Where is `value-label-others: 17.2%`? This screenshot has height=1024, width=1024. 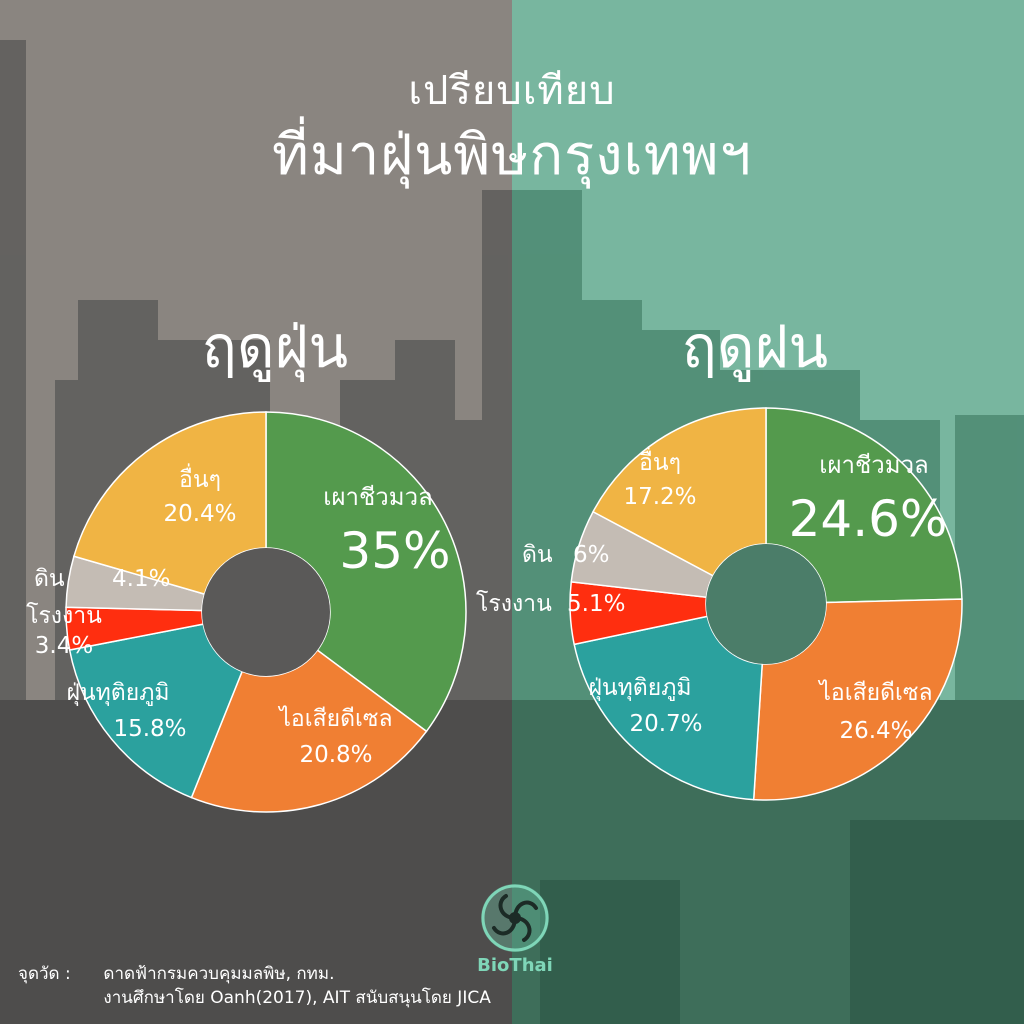
value-label-others: 17.2% is located at coordinates (659, 497).